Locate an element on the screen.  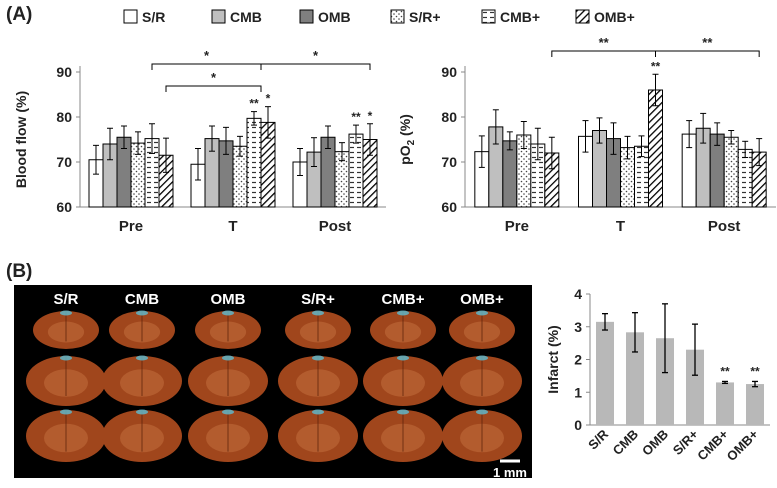
legend-label-2: OMB is located at coordinates (334, 17).